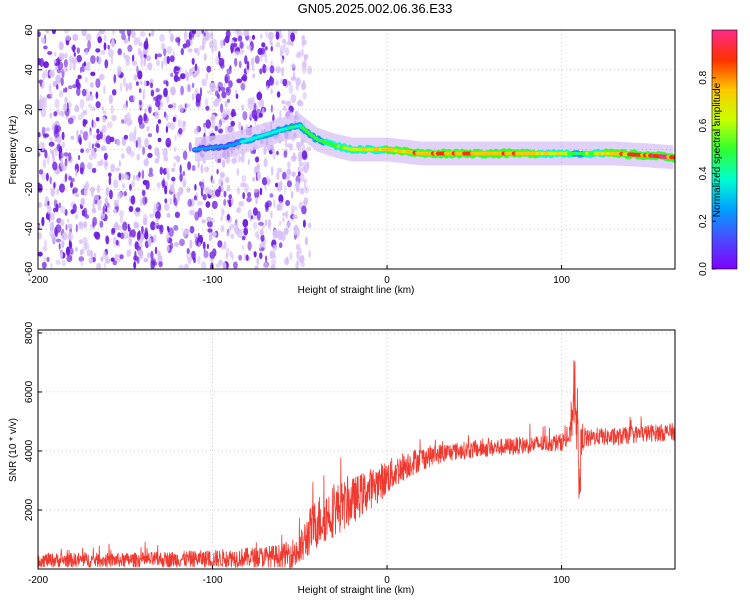 This screenshot has height=600, width=750. What do you see at coordinates (356, 590) in the screenshot?
I see `snr-x-axis-title: Height of straight line (km)` at bounding box center [356, 590].